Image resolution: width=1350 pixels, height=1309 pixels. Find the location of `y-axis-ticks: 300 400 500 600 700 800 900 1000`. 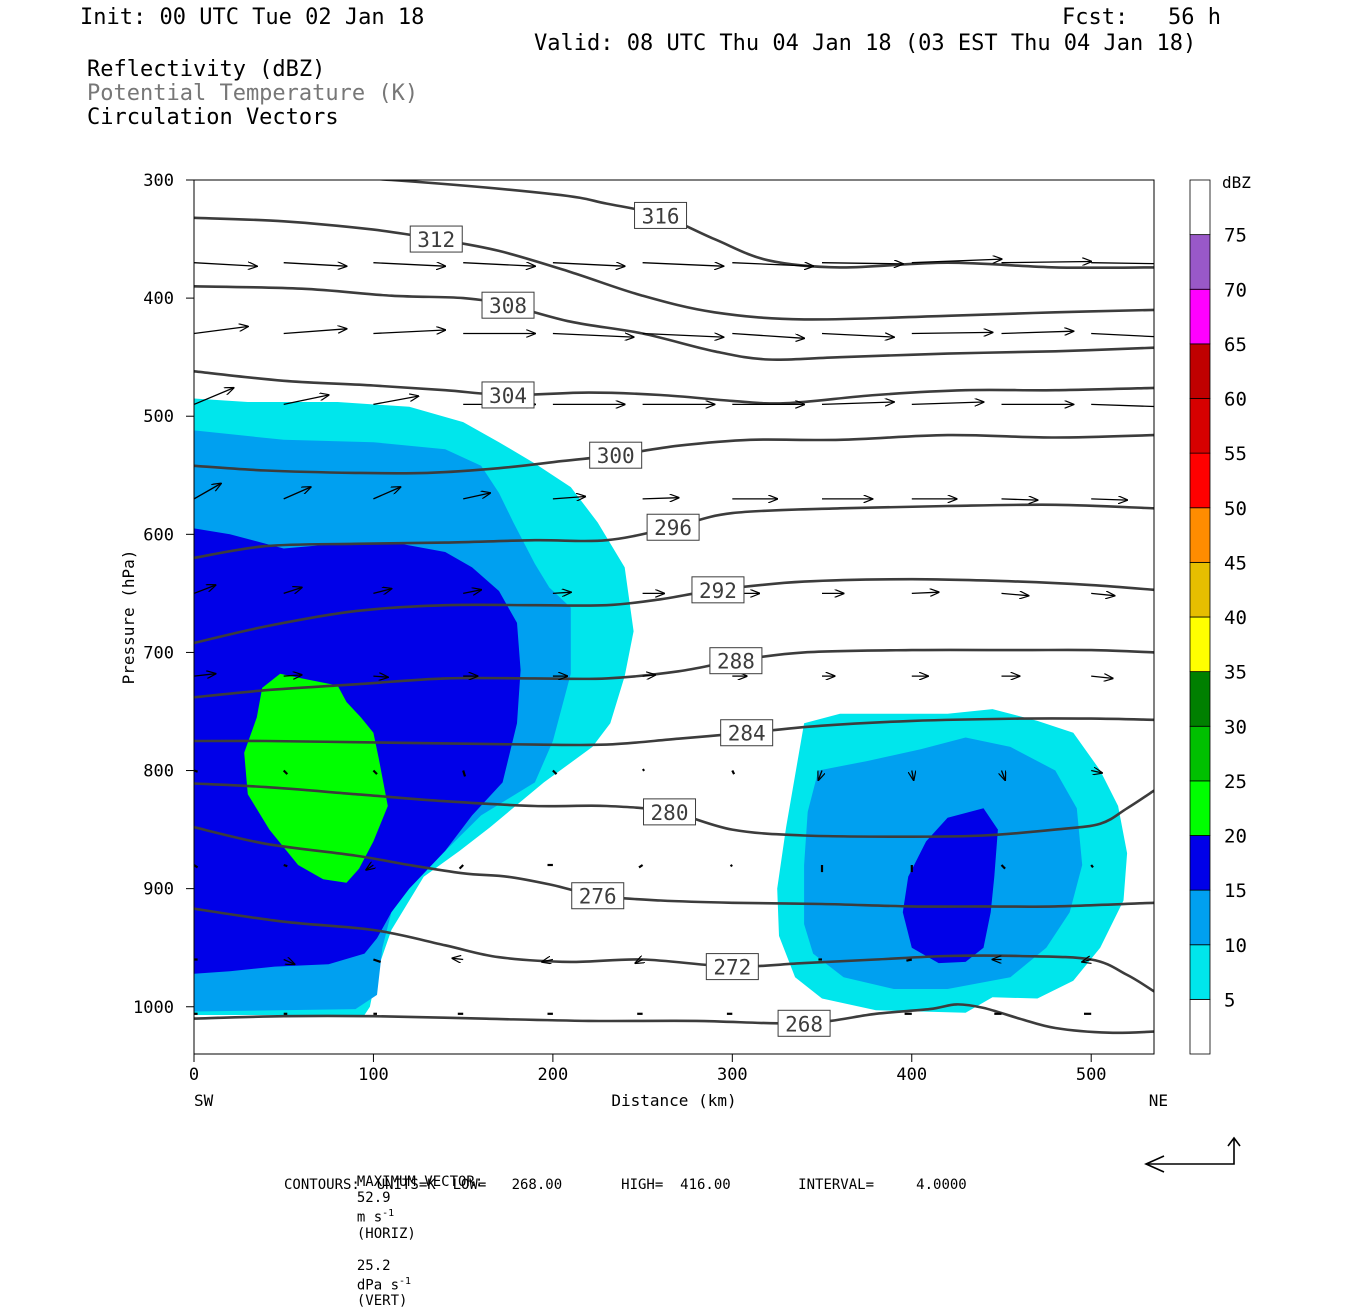

y-axis-ticks: 300 400 500 600 700 800 900 1000 is located at coordinates (163, 594).